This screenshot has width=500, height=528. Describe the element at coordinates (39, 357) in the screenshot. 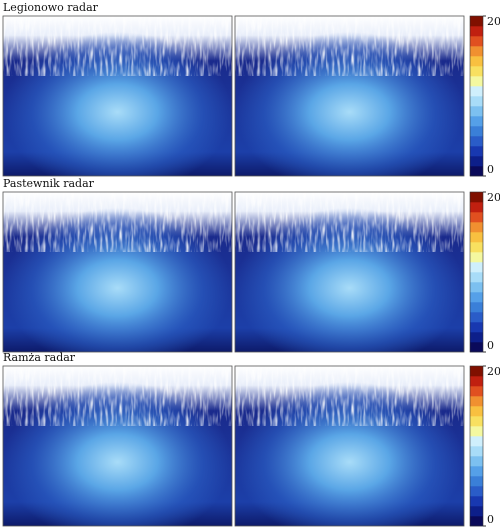

I see `panel-title: Ramża radar` at that location.